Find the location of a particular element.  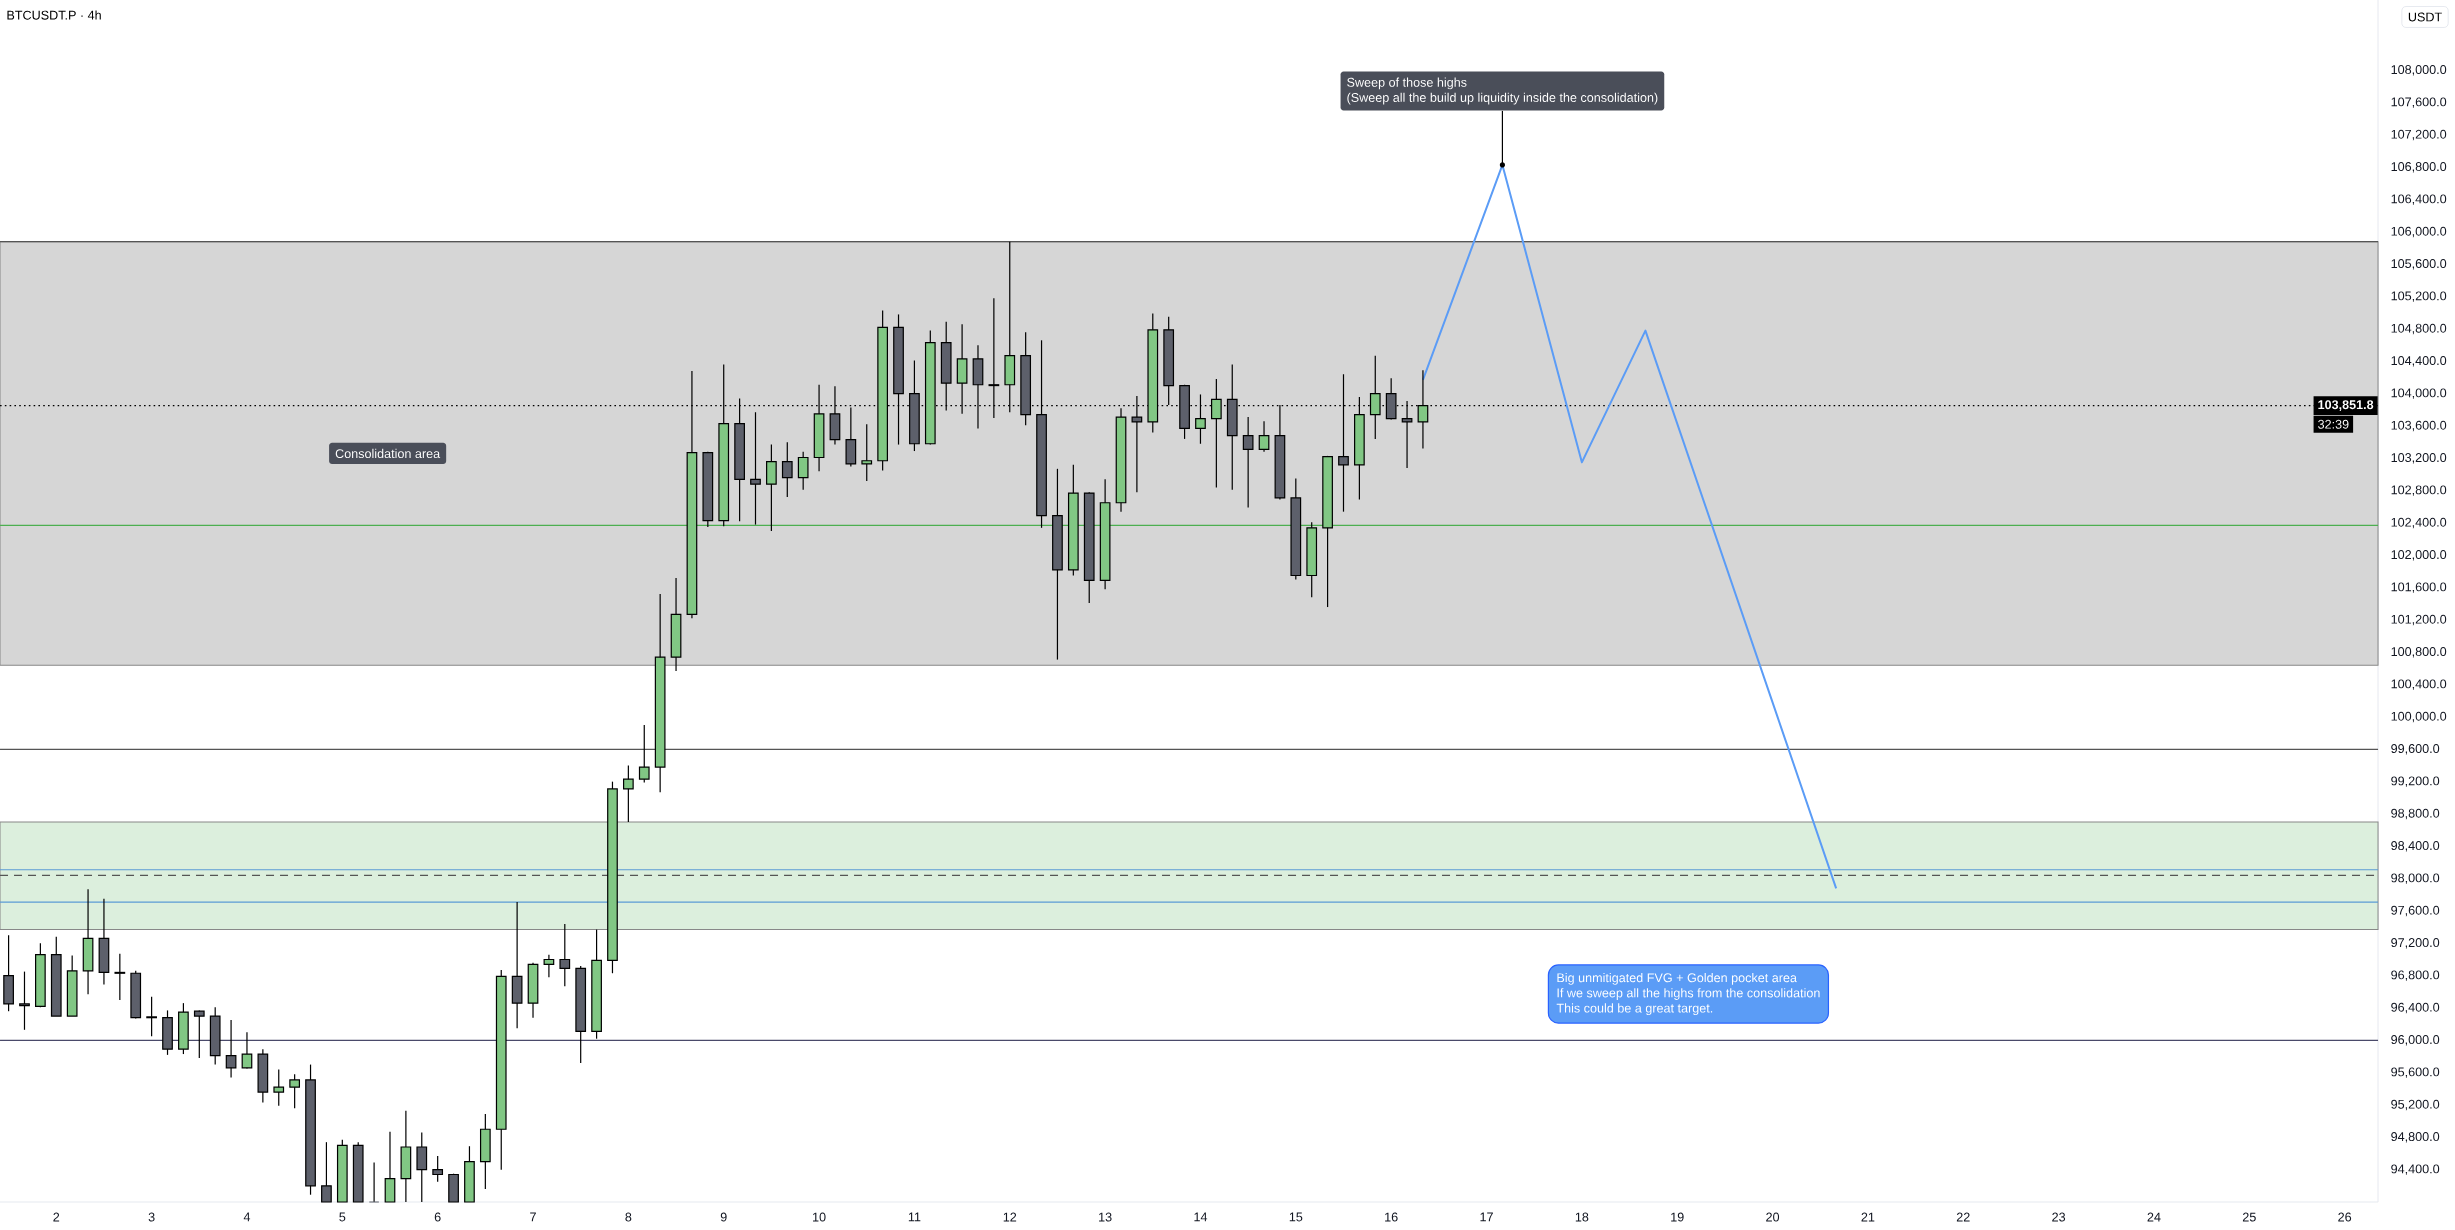

x-tick-label: 4 is located at coordinates (247, 1217).